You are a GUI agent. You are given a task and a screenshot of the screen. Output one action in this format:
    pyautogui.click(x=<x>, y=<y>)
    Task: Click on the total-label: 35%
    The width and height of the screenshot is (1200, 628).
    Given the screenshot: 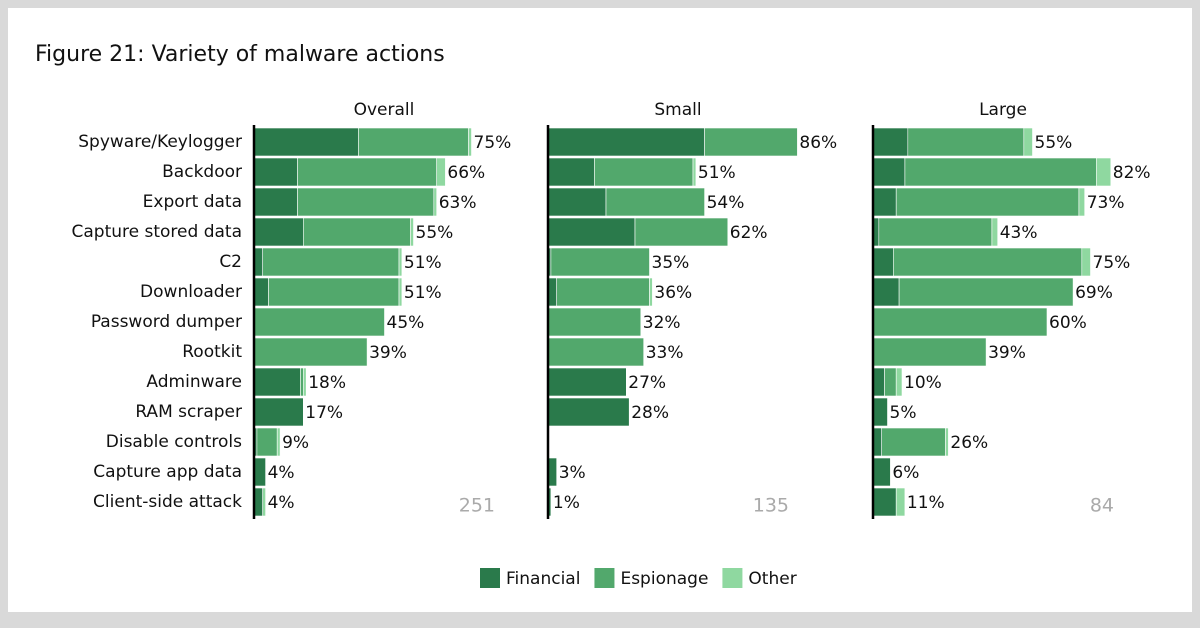 What is the action you would take?
    pyautogui.click(x=671, y=263)
    